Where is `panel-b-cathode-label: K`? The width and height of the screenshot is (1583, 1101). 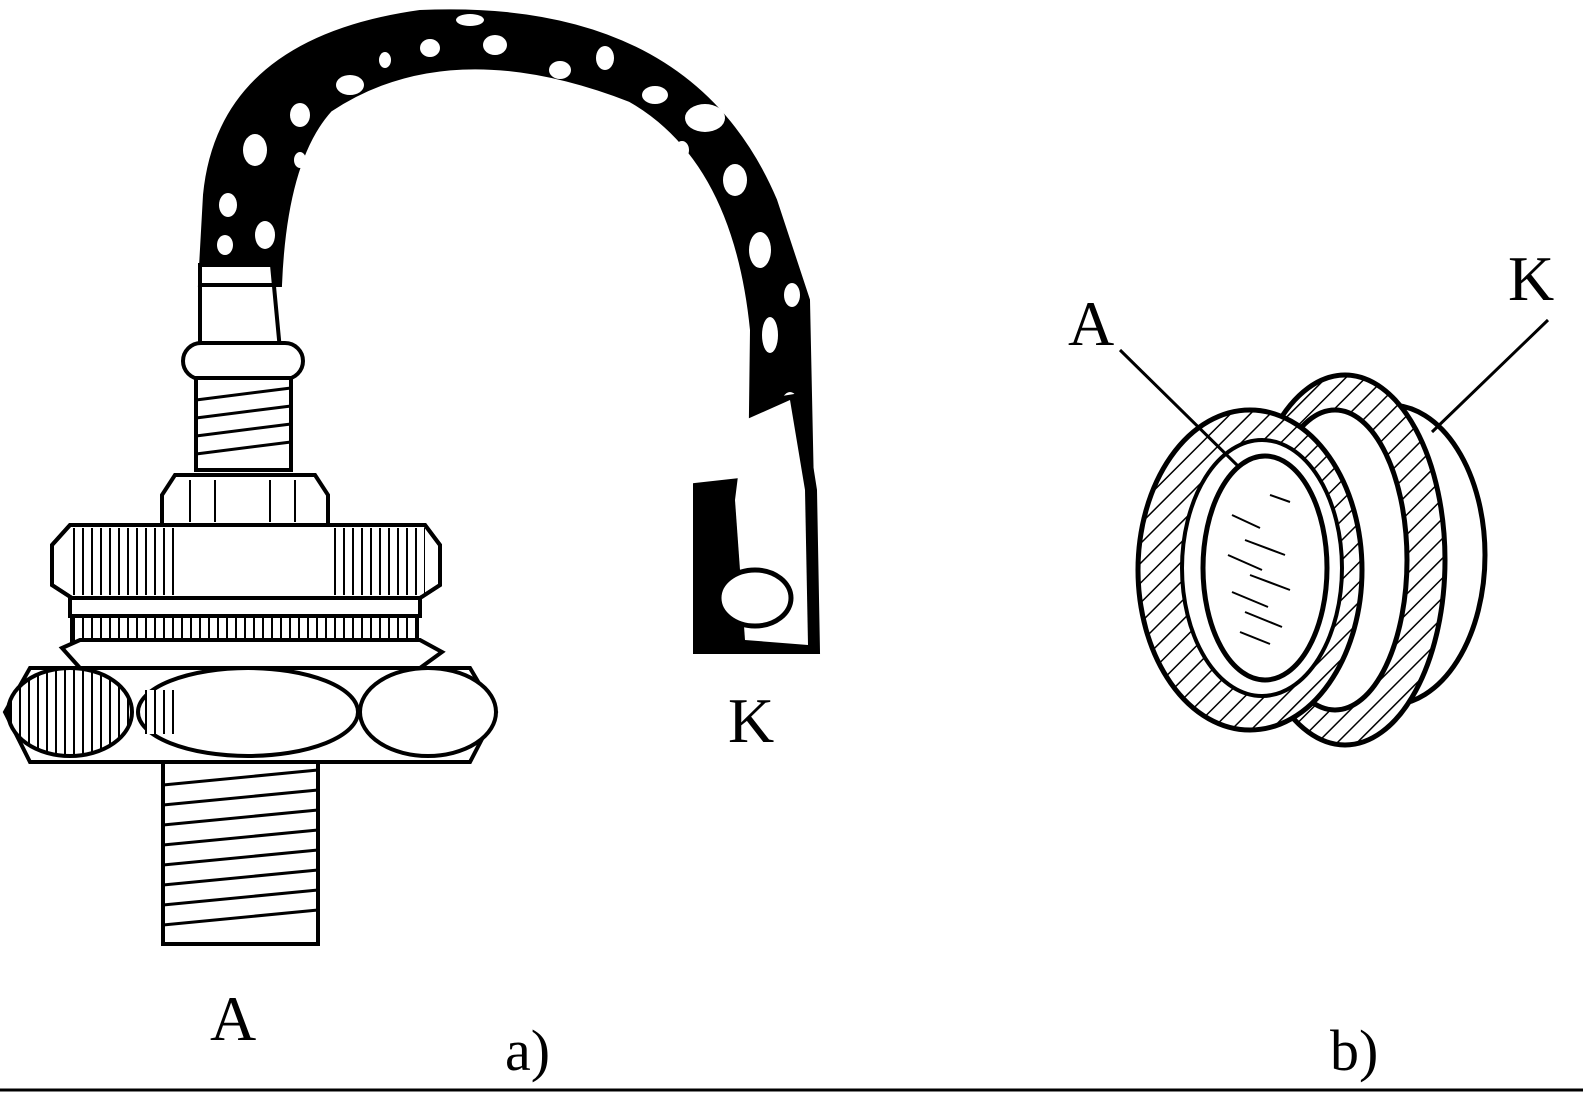 panel-b-cathode-label: K is located at coordinates (1531, 278).